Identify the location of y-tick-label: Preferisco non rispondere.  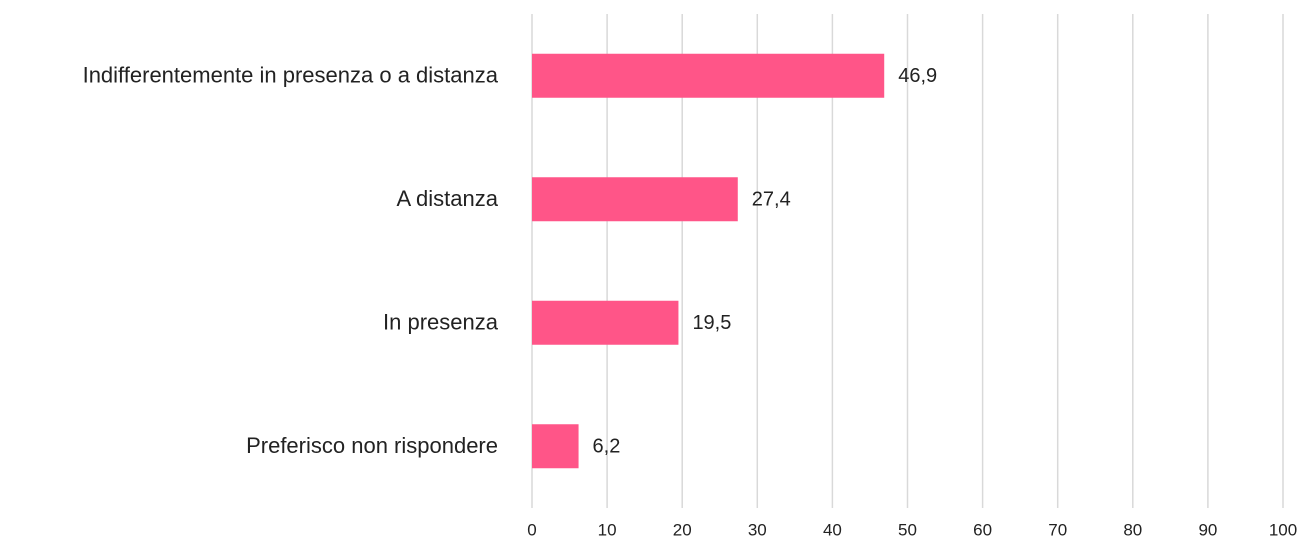
(372, 445).